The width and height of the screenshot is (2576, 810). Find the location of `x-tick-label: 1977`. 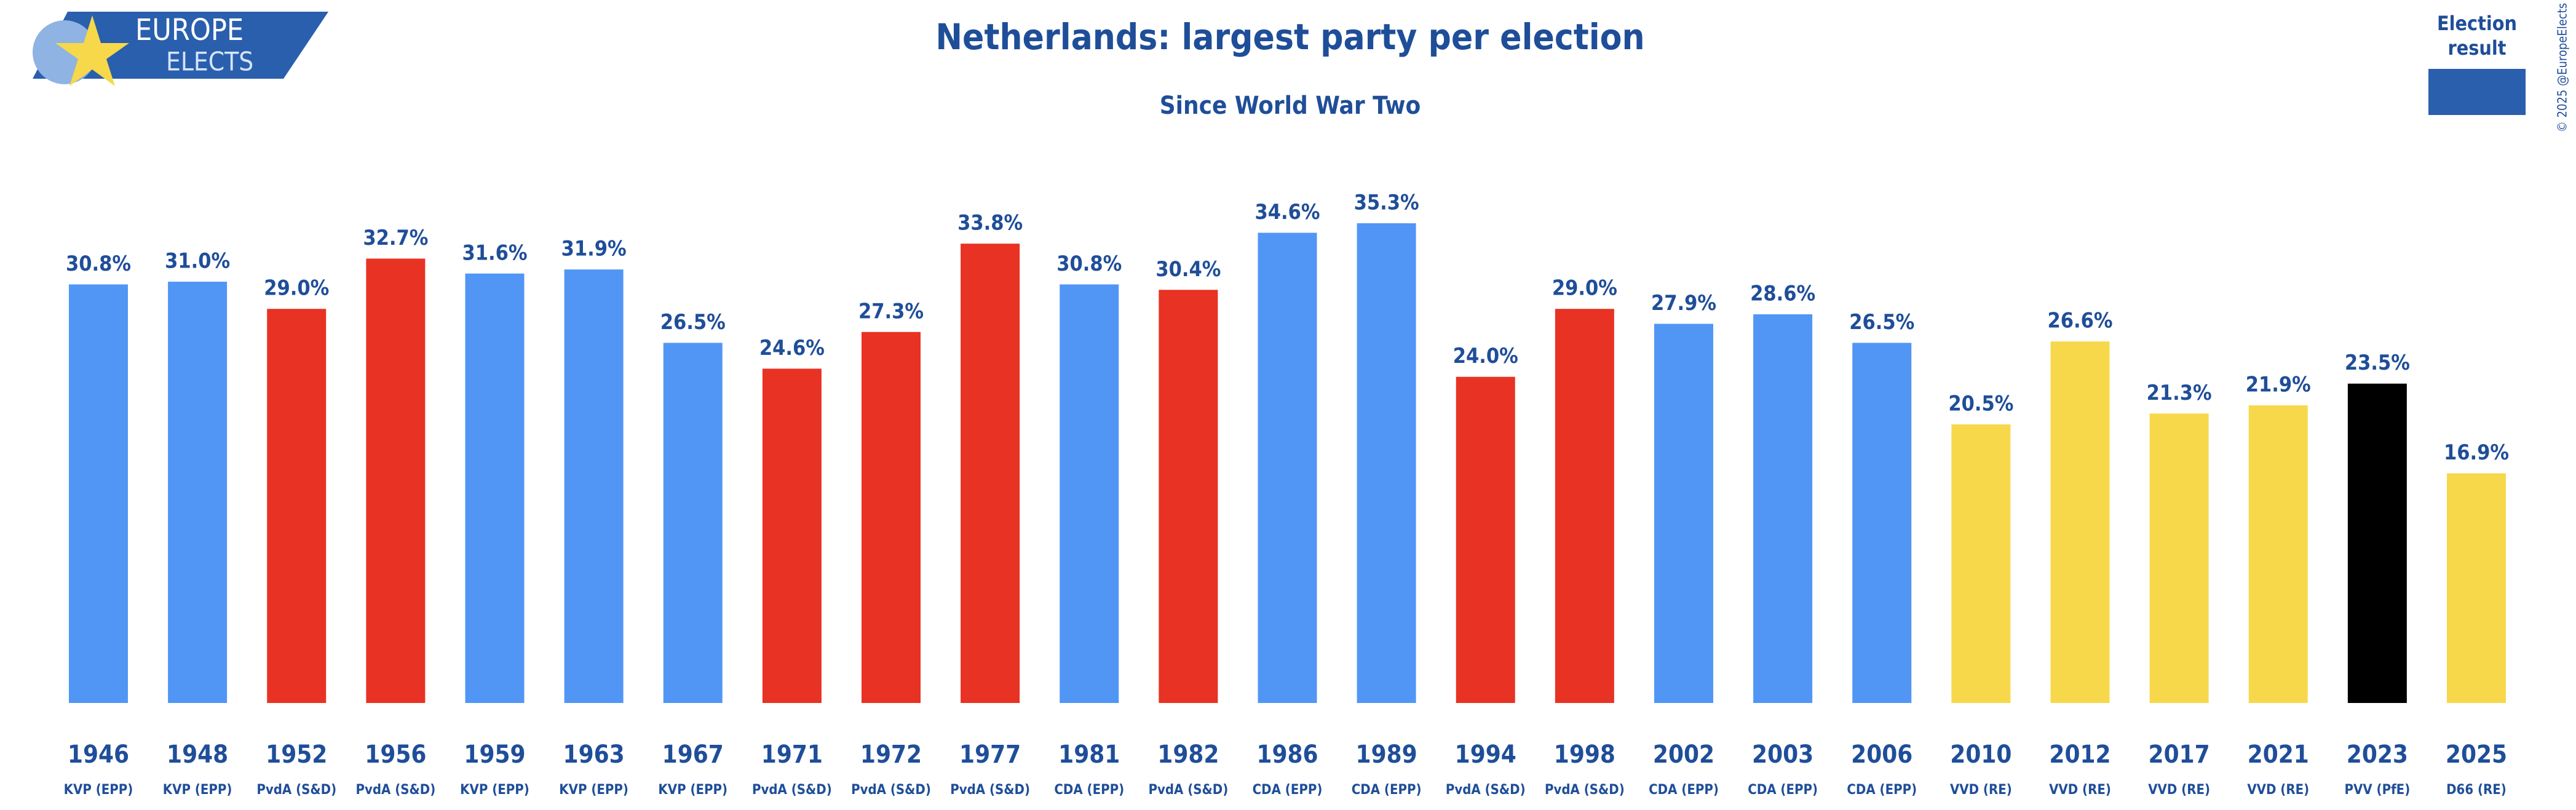

x-tick-label: 1977 is located at coordinates (990, 755).